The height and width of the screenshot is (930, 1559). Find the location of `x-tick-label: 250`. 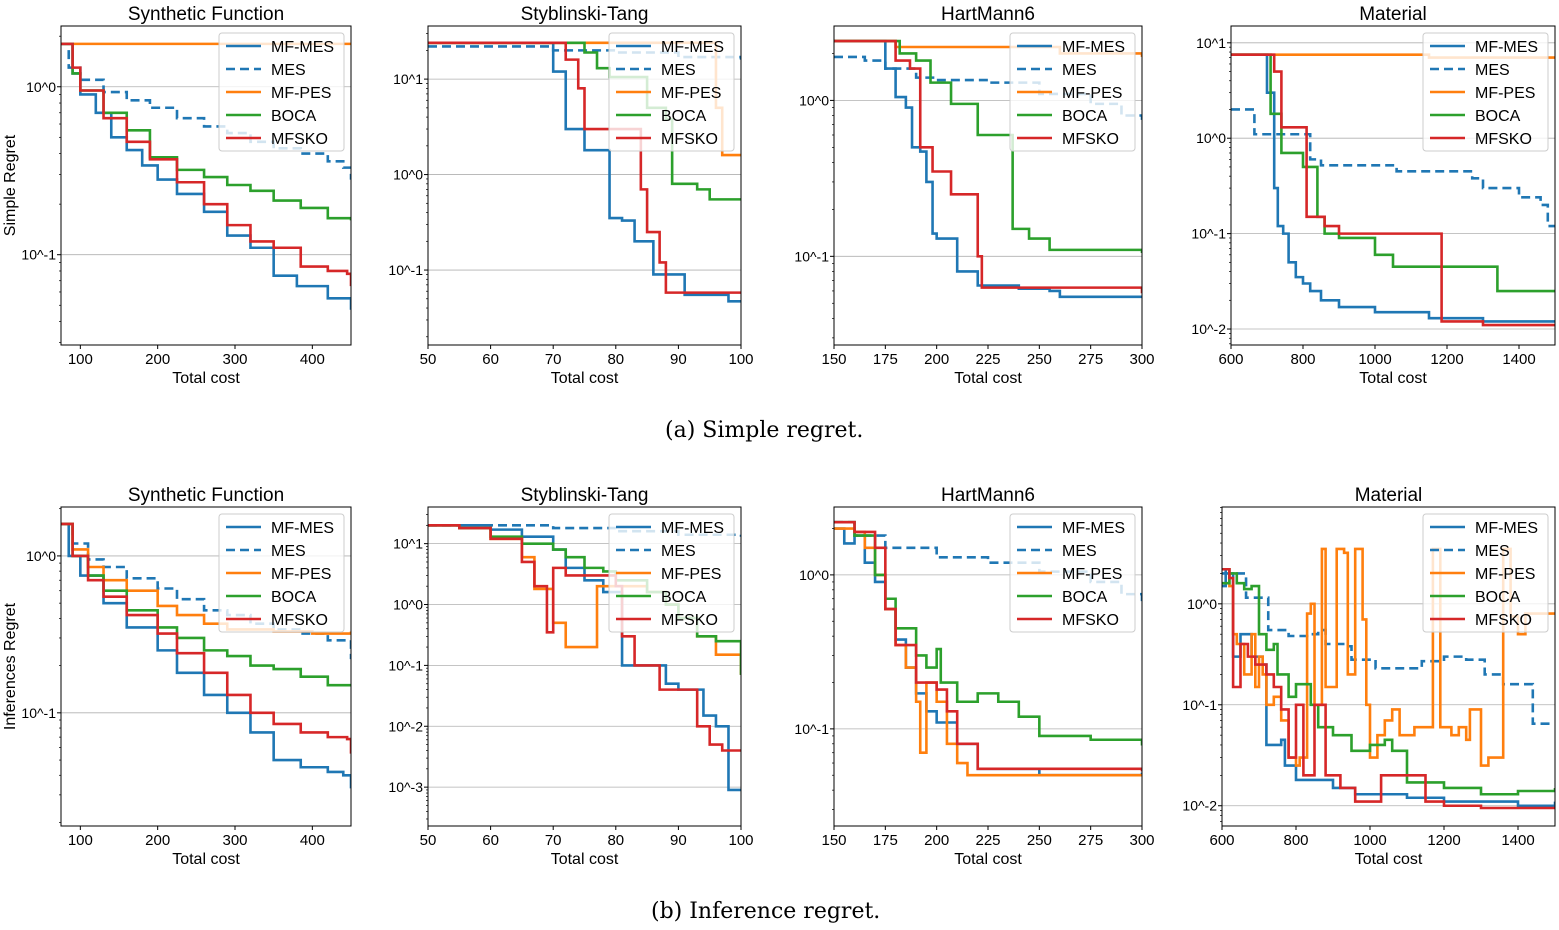

x-tick-label: 250 is located at coordinates (1039, 840).